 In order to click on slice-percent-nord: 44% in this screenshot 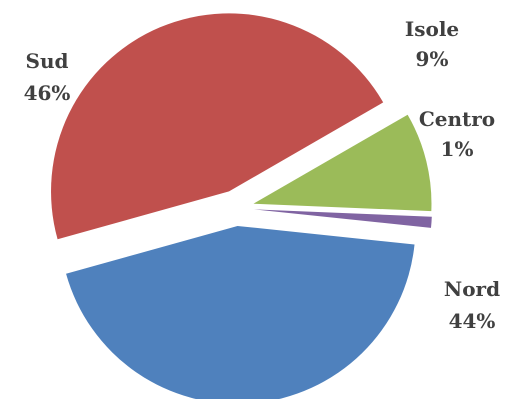, I will do `click(472, 321)`.